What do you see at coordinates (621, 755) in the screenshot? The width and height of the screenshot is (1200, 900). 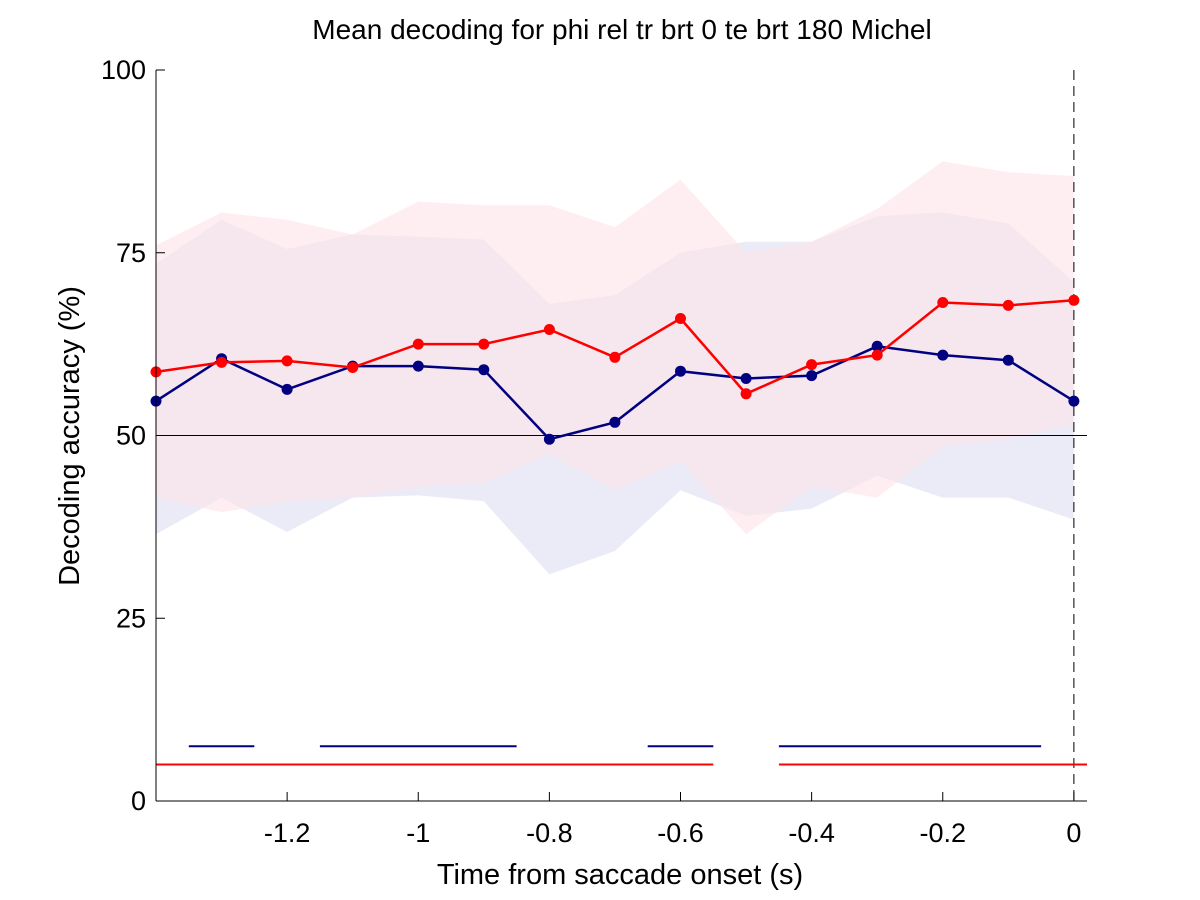 I see `significance-bars` at bounding box center [621, 755].